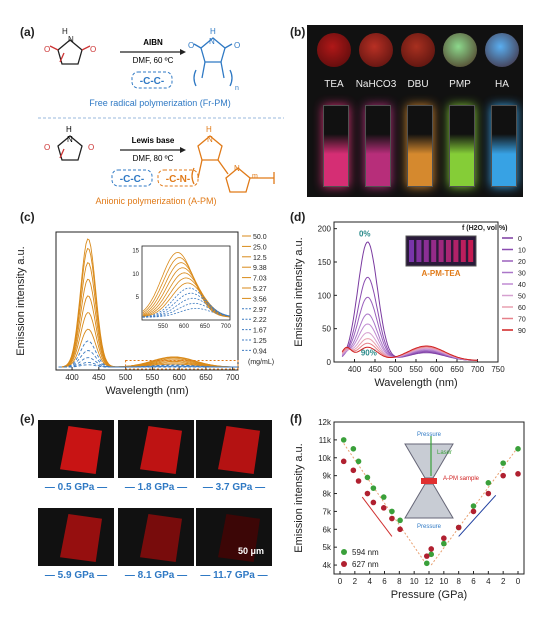  I want to click on x-tick-label: 4, so click(369, 581).